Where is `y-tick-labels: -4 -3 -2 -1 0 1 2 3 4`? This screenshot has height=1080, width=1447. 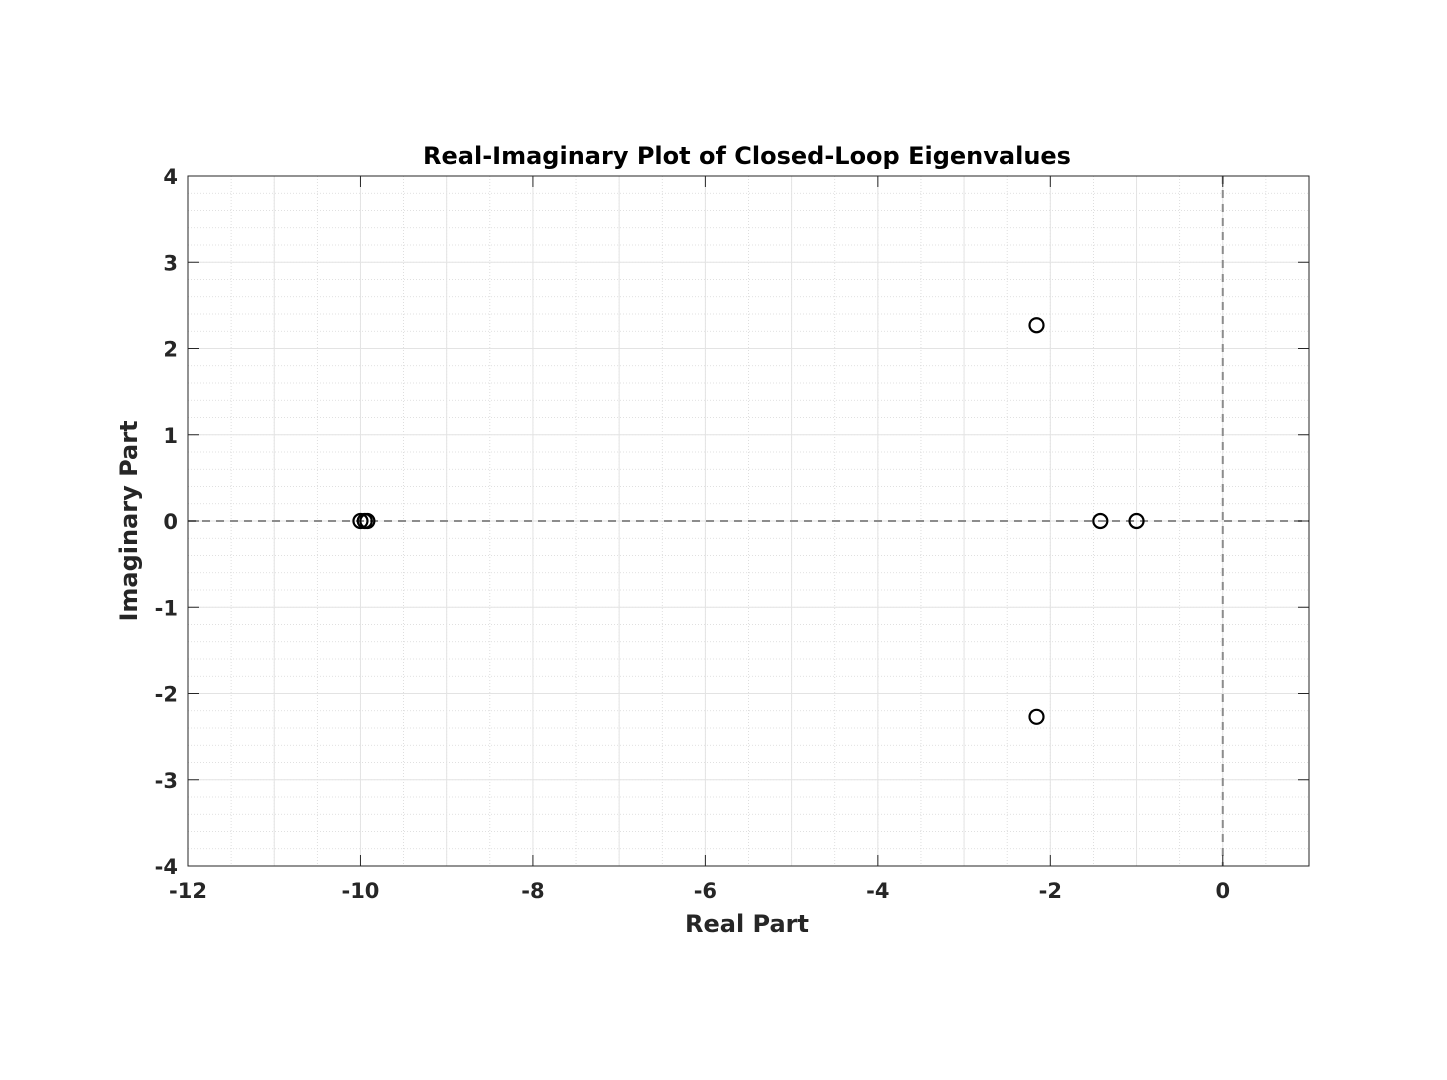
y-tick-labels: -4 -3 -2 -1 0 1 2 3 4 is located at coordinates (166, 522).